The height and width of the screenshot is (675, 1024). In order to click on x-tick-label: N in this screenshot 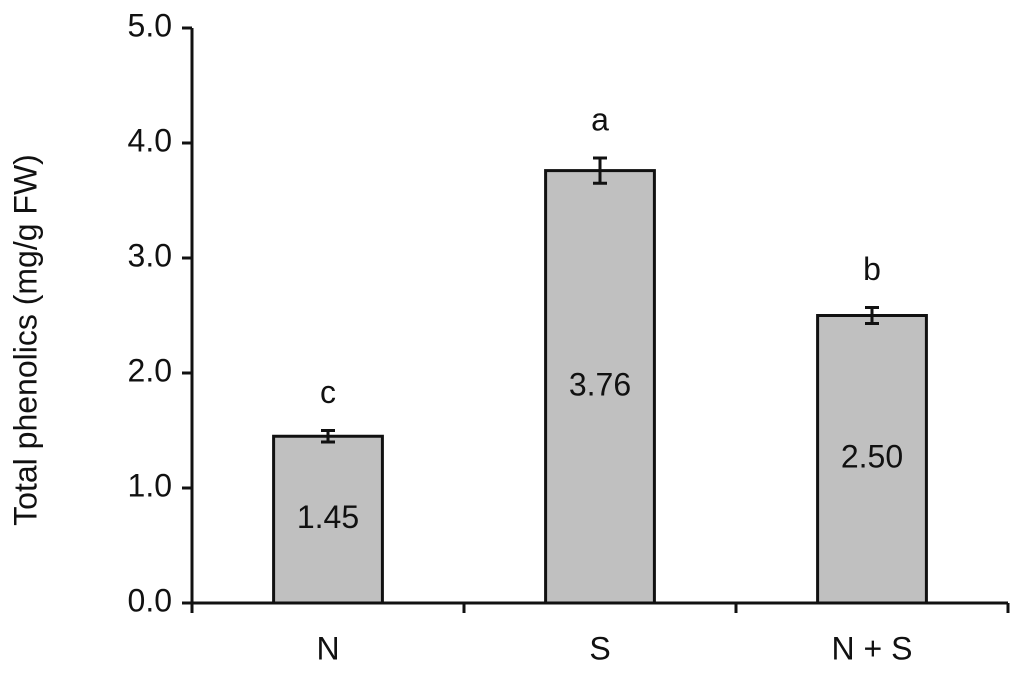, I will do `click(327, 648)`.